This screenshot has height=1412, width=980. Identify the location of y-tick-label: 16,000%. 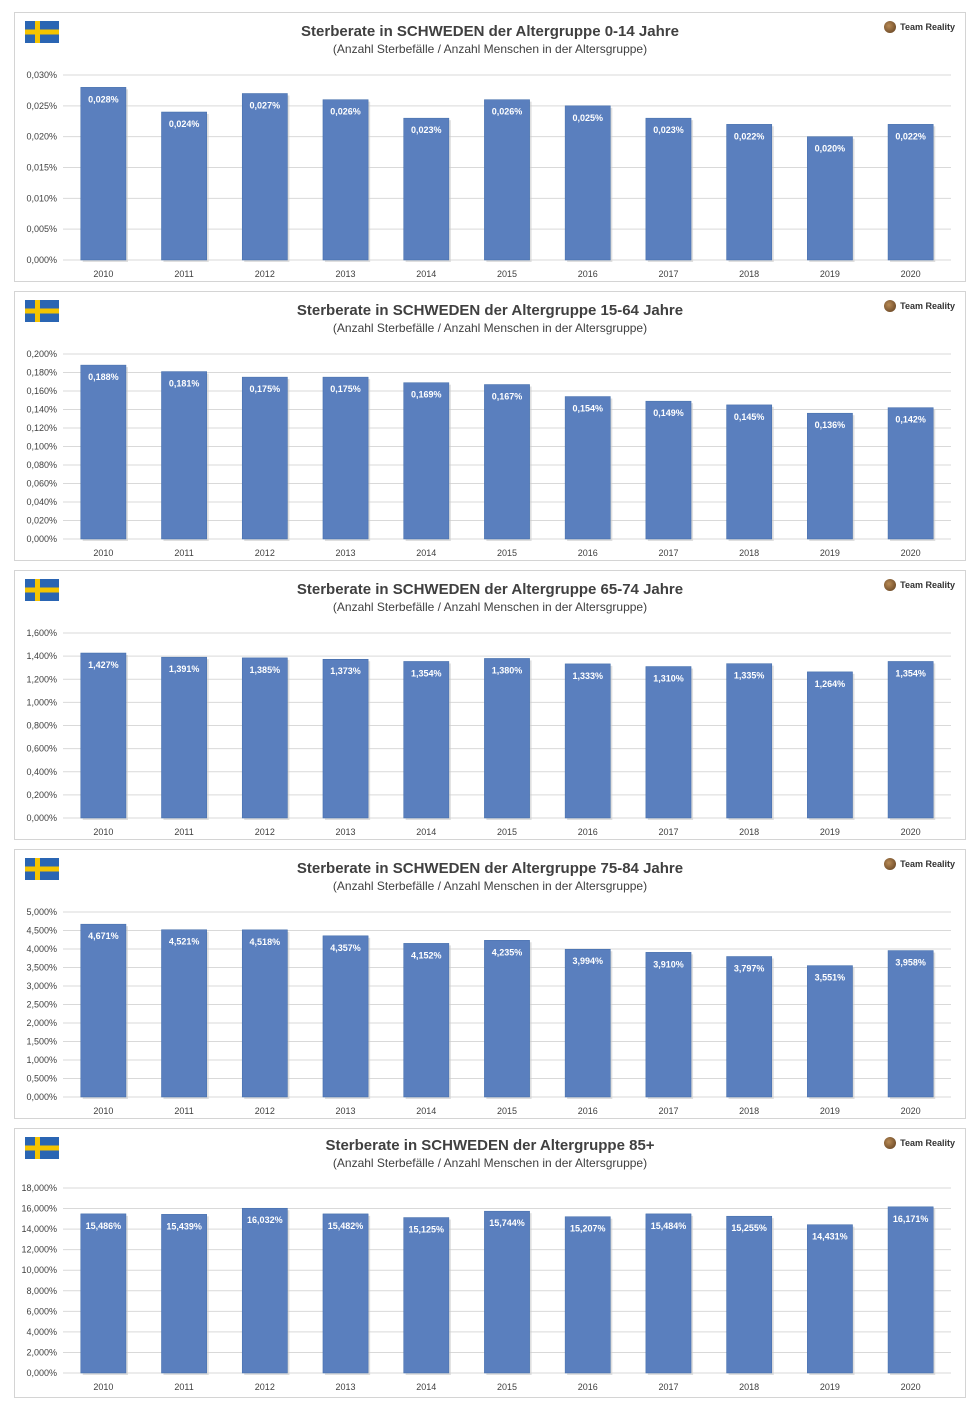
(39, 1209).